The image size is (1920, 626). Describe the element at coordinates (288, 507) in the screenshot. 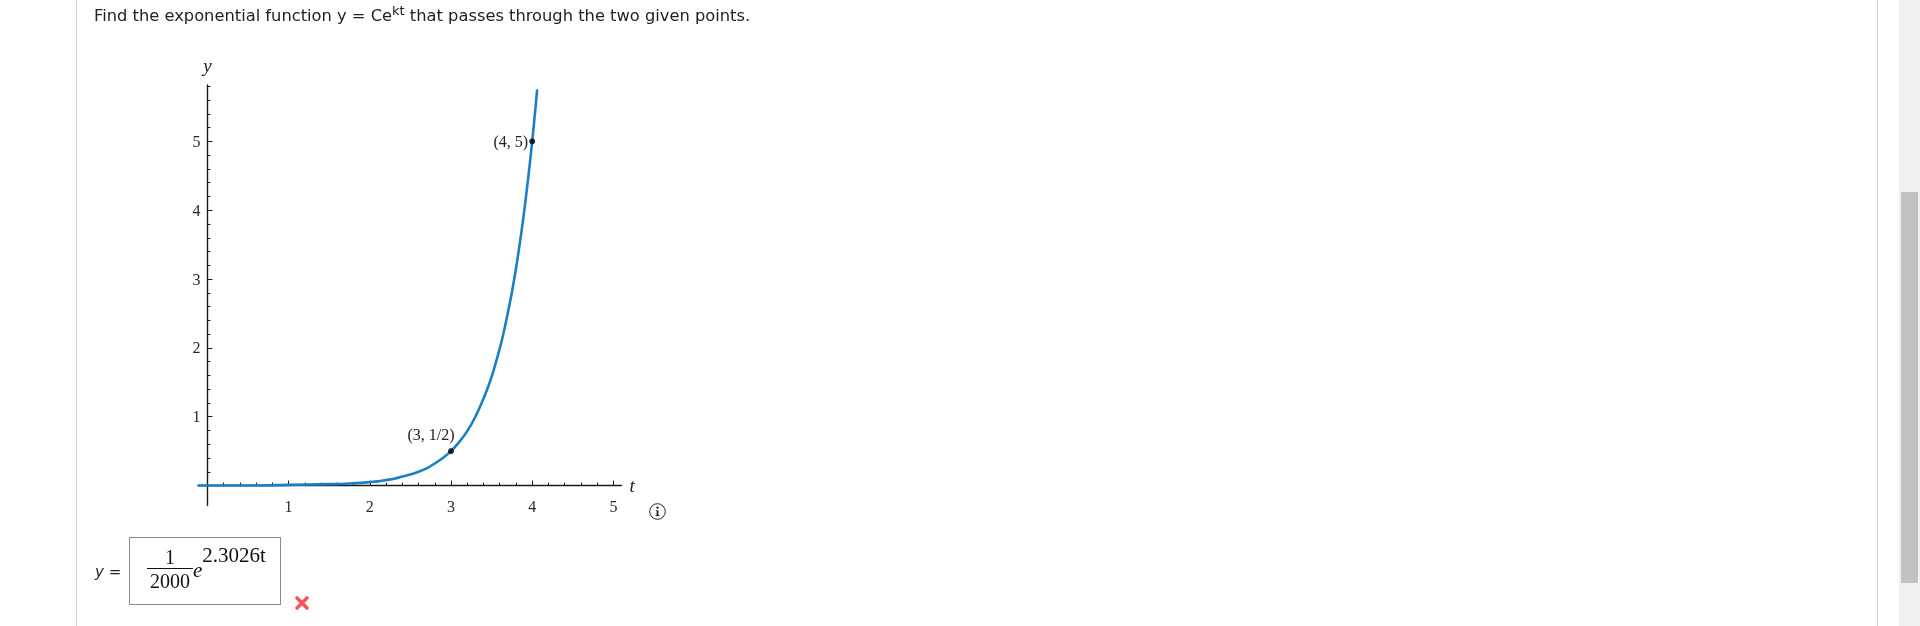

I see `x-tick-label: 1` at that location.